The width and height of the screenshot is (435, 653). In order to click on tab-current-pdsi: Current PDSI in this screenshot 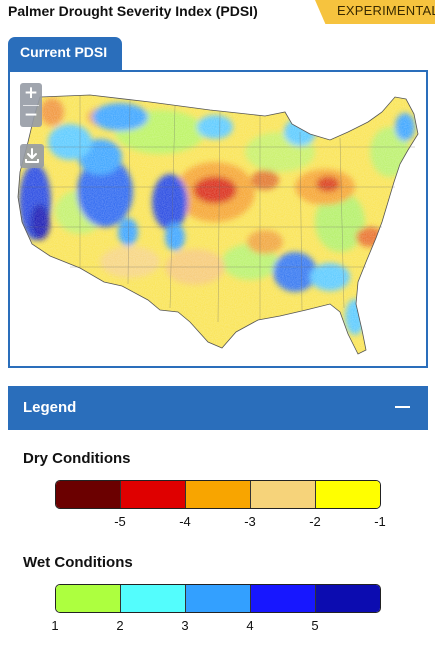, I will do `click(65, 53)`.